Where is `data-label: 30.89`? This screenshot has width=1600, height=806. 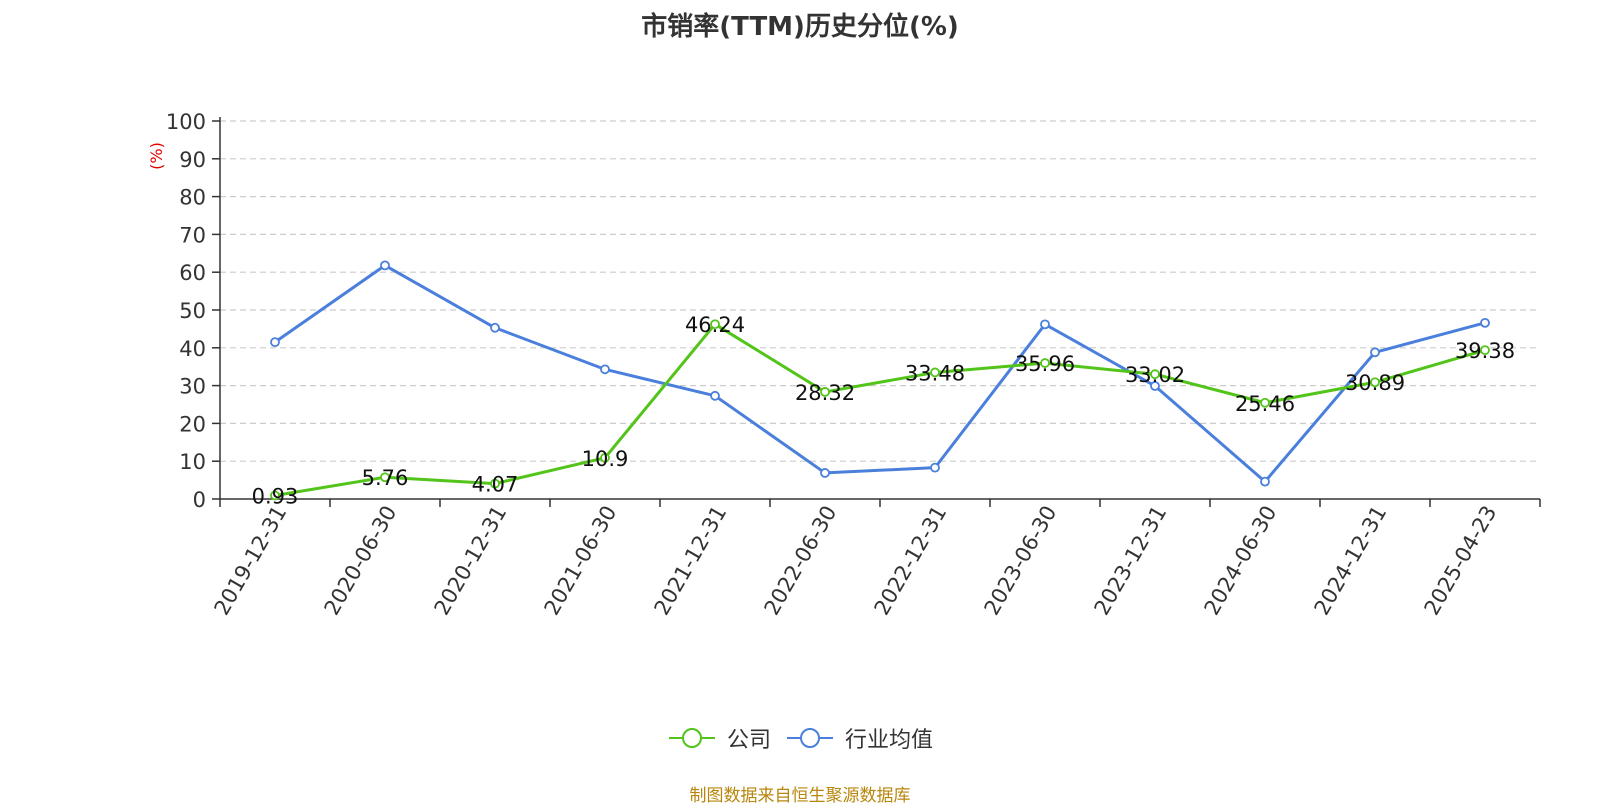
data-label: 30.89 is located at coordinates (1375, 383).